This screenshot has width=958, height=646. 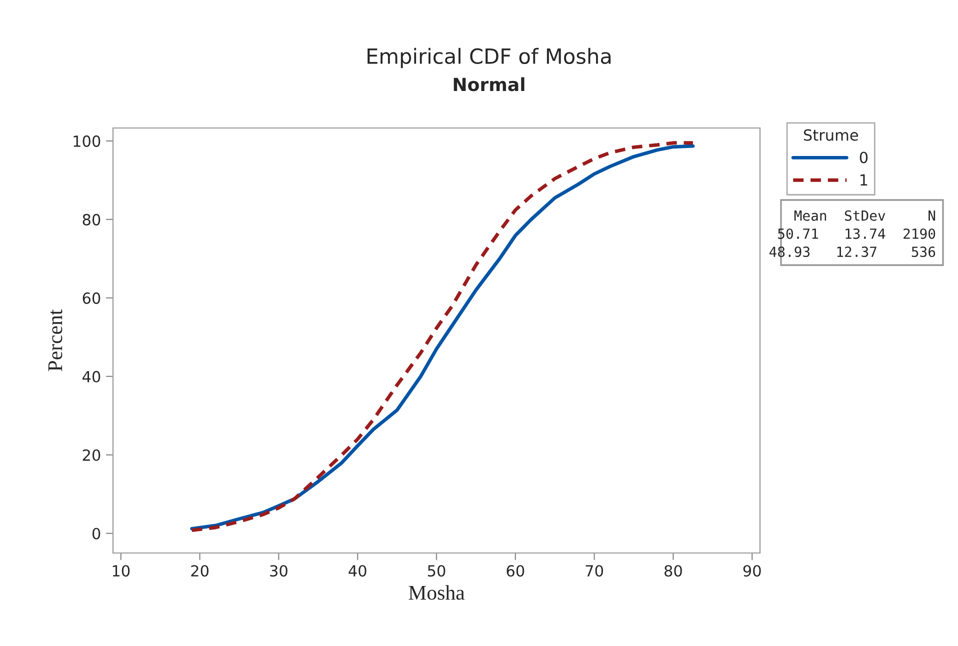 What do you see at coordinates (857, 233) in the screenshot?
I see `text: 50.71 13.74 2190` at bounding box center [857, 233].